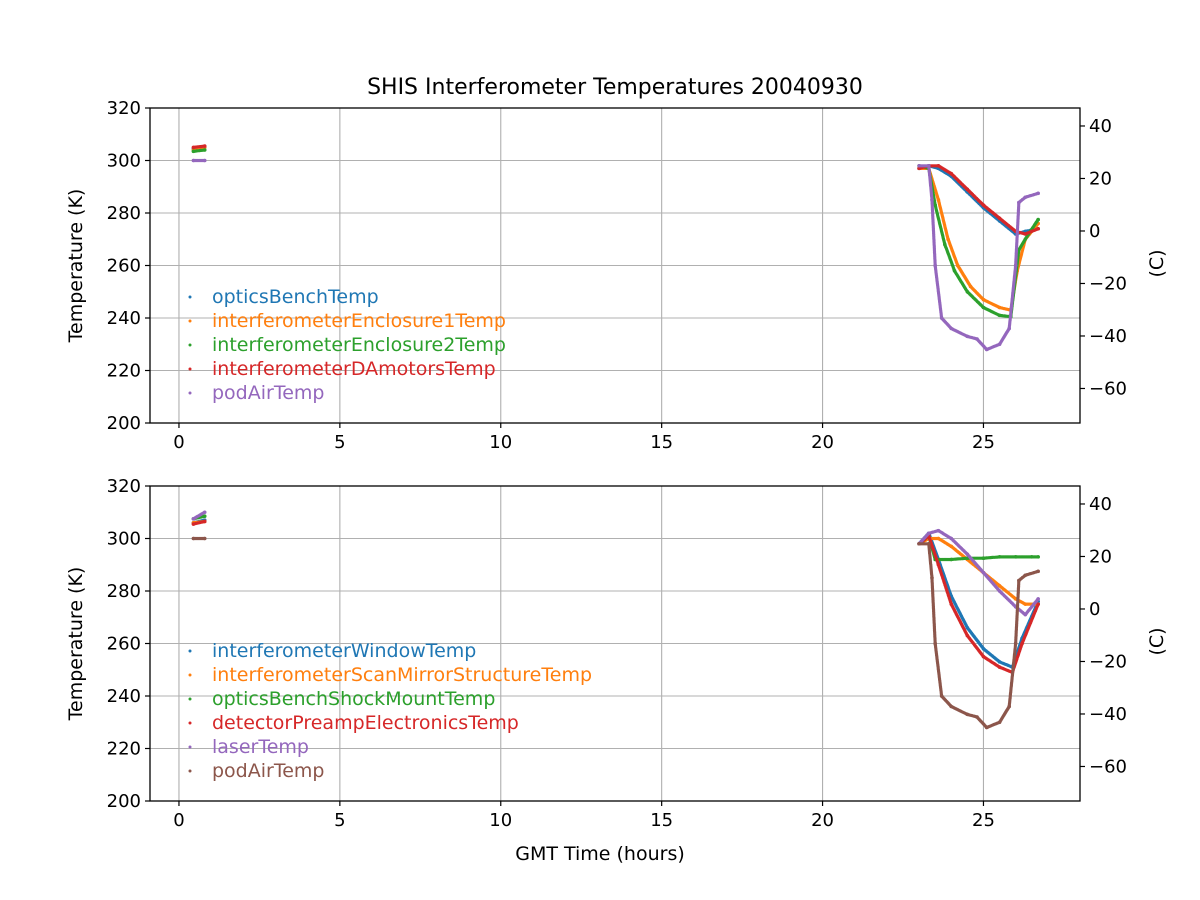 The height and width of the screenshot is (900, 1200). Describe the element at coordinates (76, 644) in the screenshot. I see `y-axis-label: Temperature (K)` at that location.